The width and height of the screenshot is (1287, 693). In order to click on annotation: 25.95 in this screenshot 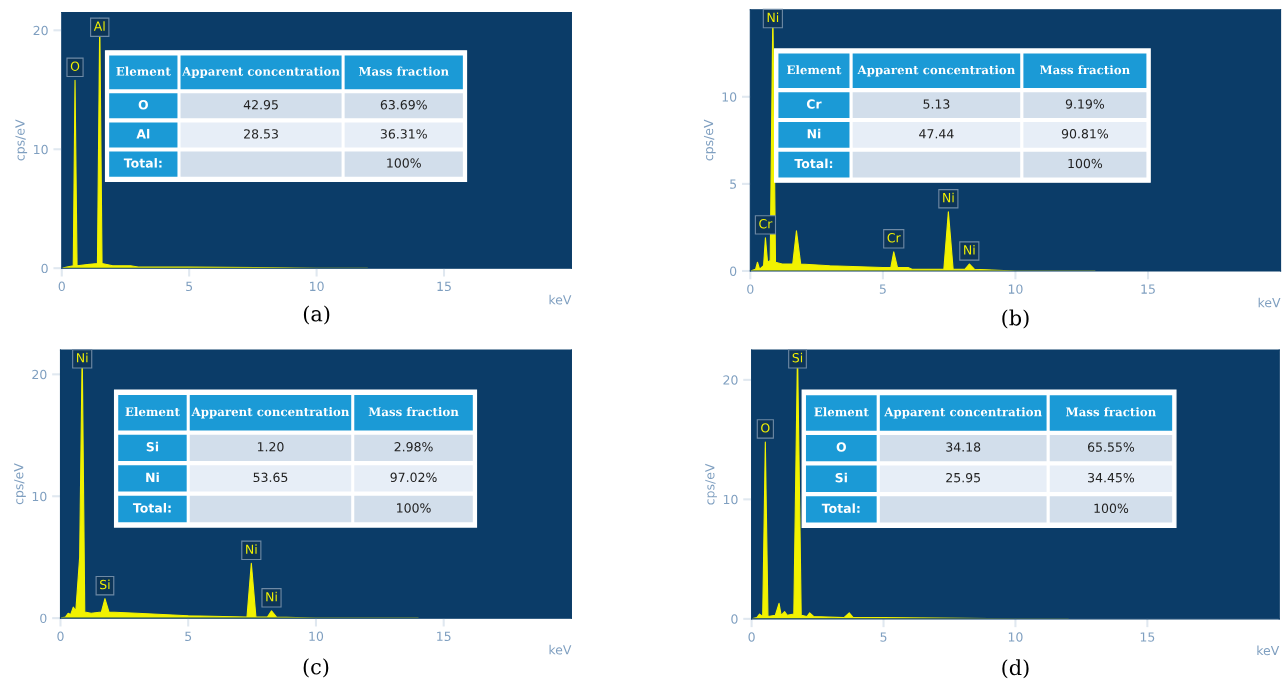, I will do `click(963, 477)`.